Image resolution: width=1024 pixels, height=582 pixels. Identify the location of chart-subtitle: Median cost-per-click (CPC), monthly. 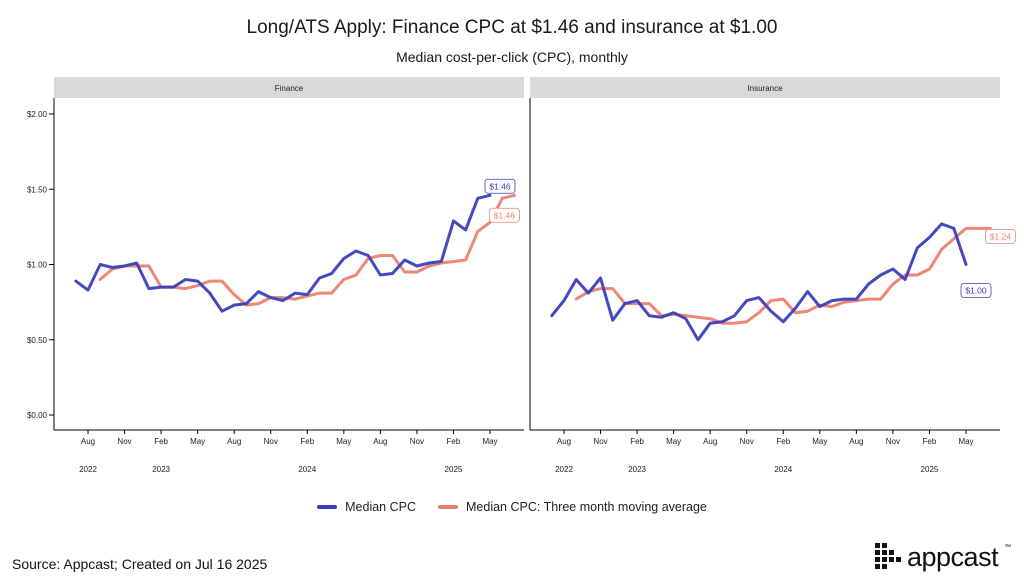
(512, 57).